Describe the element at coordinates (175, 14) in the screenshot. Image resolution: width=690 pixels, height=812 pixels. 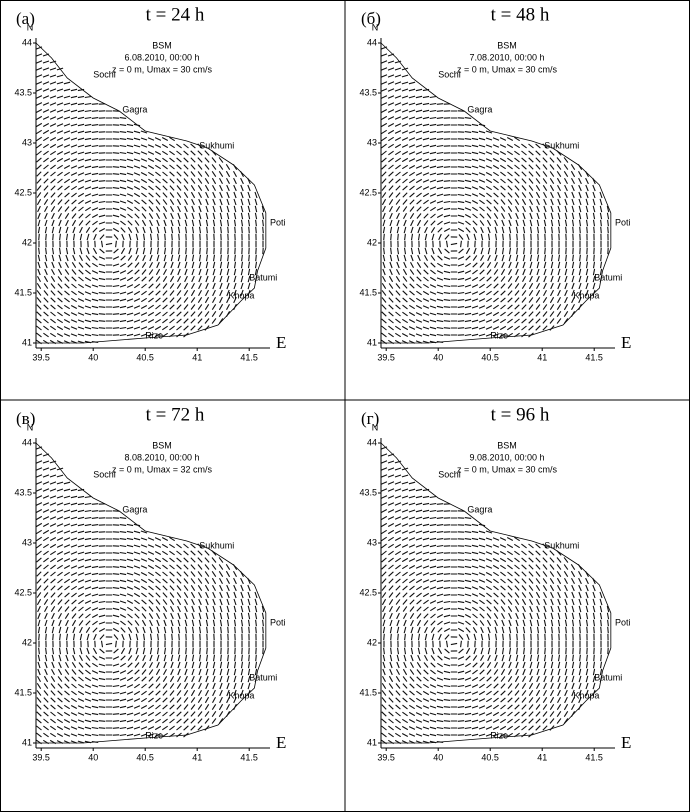
I see `panel-title: t = 24 h` at that location.